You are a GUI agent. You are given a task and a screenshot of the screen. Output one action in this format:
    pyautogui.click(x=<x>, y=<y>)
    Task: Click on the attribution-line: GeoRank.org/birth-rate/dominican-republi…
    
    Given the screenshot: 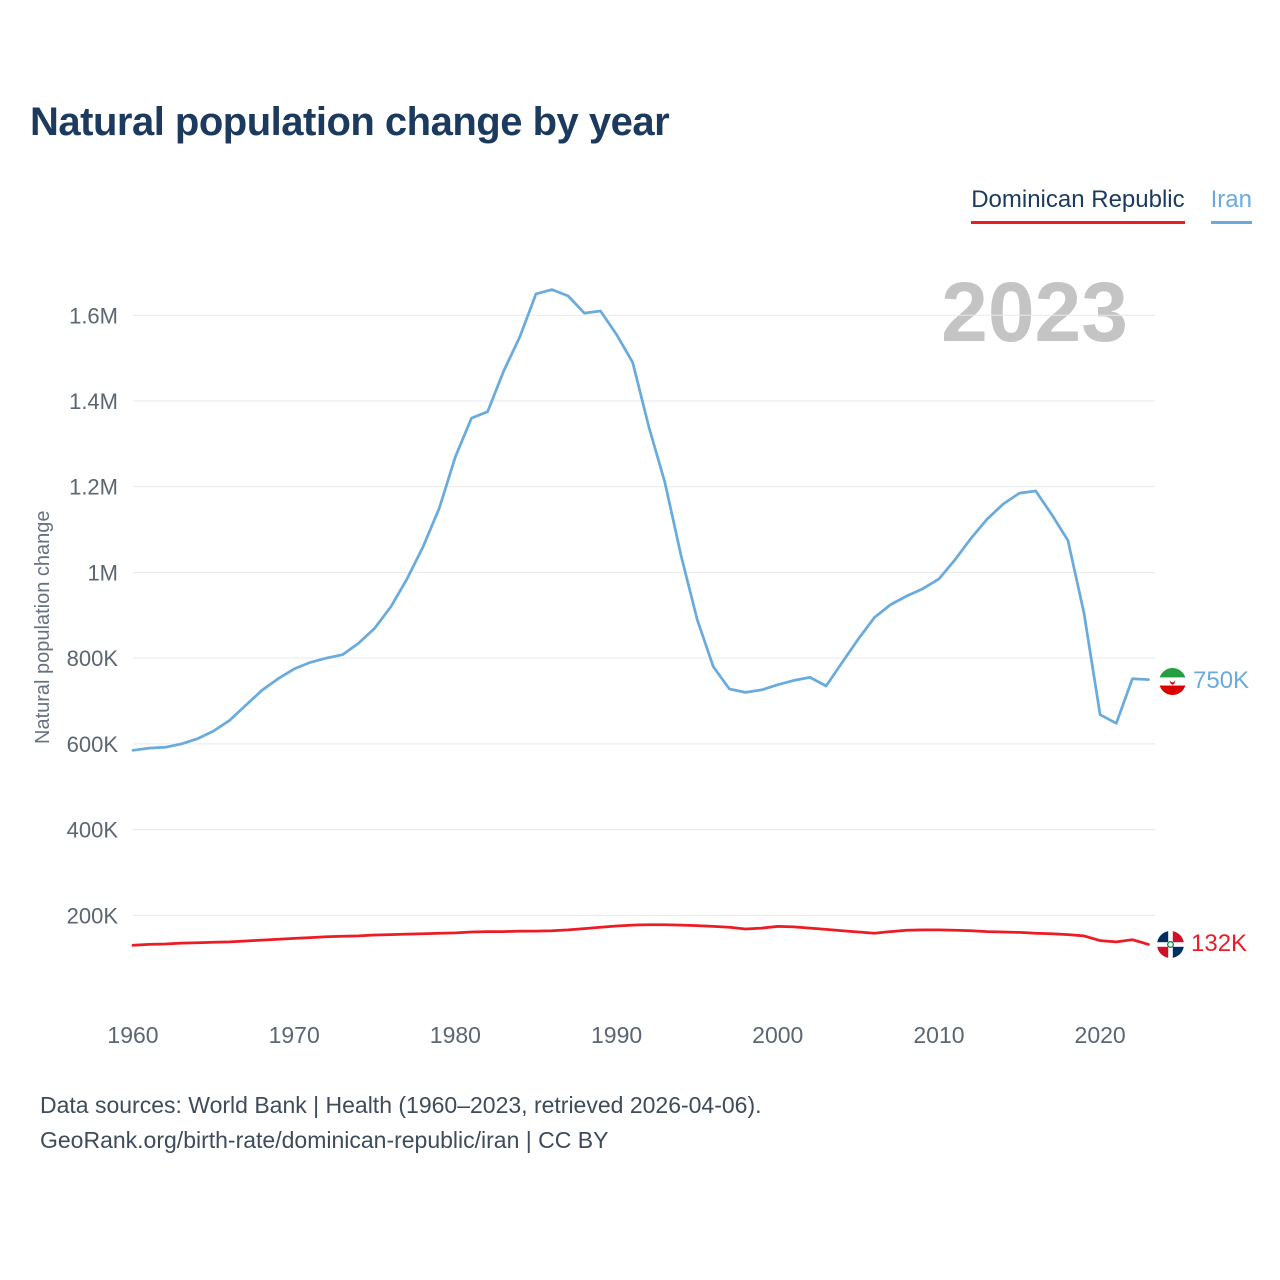 What is the action you would take?
    pyautogui.click(x=324, y=1139)
    